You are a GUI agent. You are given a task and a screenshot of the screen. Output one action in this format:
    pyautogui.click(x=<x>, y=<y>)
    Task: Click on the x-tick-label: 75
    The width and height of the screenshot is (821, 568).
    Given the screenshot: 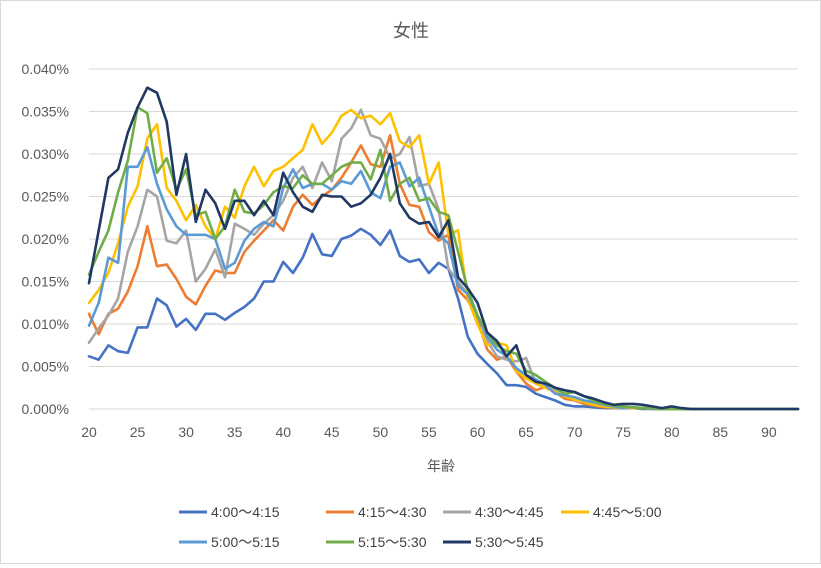 What is the action you would take?
    pyautogui.click(x=623, y=432)
    